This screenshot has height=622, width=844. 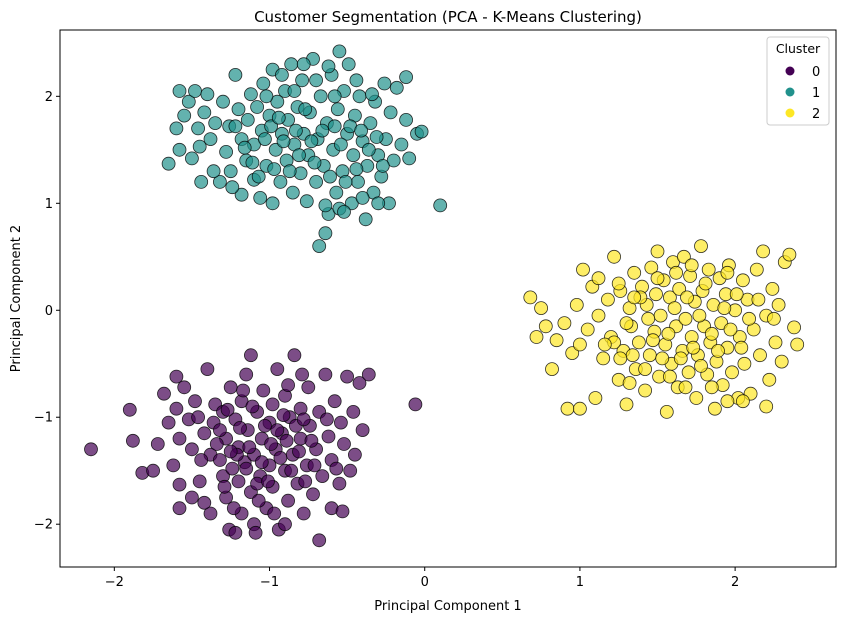 What do you see at coordinates (43, 525) in the screenshot?
I see `y-tick-label: −2` at bounding box center [43, 525].